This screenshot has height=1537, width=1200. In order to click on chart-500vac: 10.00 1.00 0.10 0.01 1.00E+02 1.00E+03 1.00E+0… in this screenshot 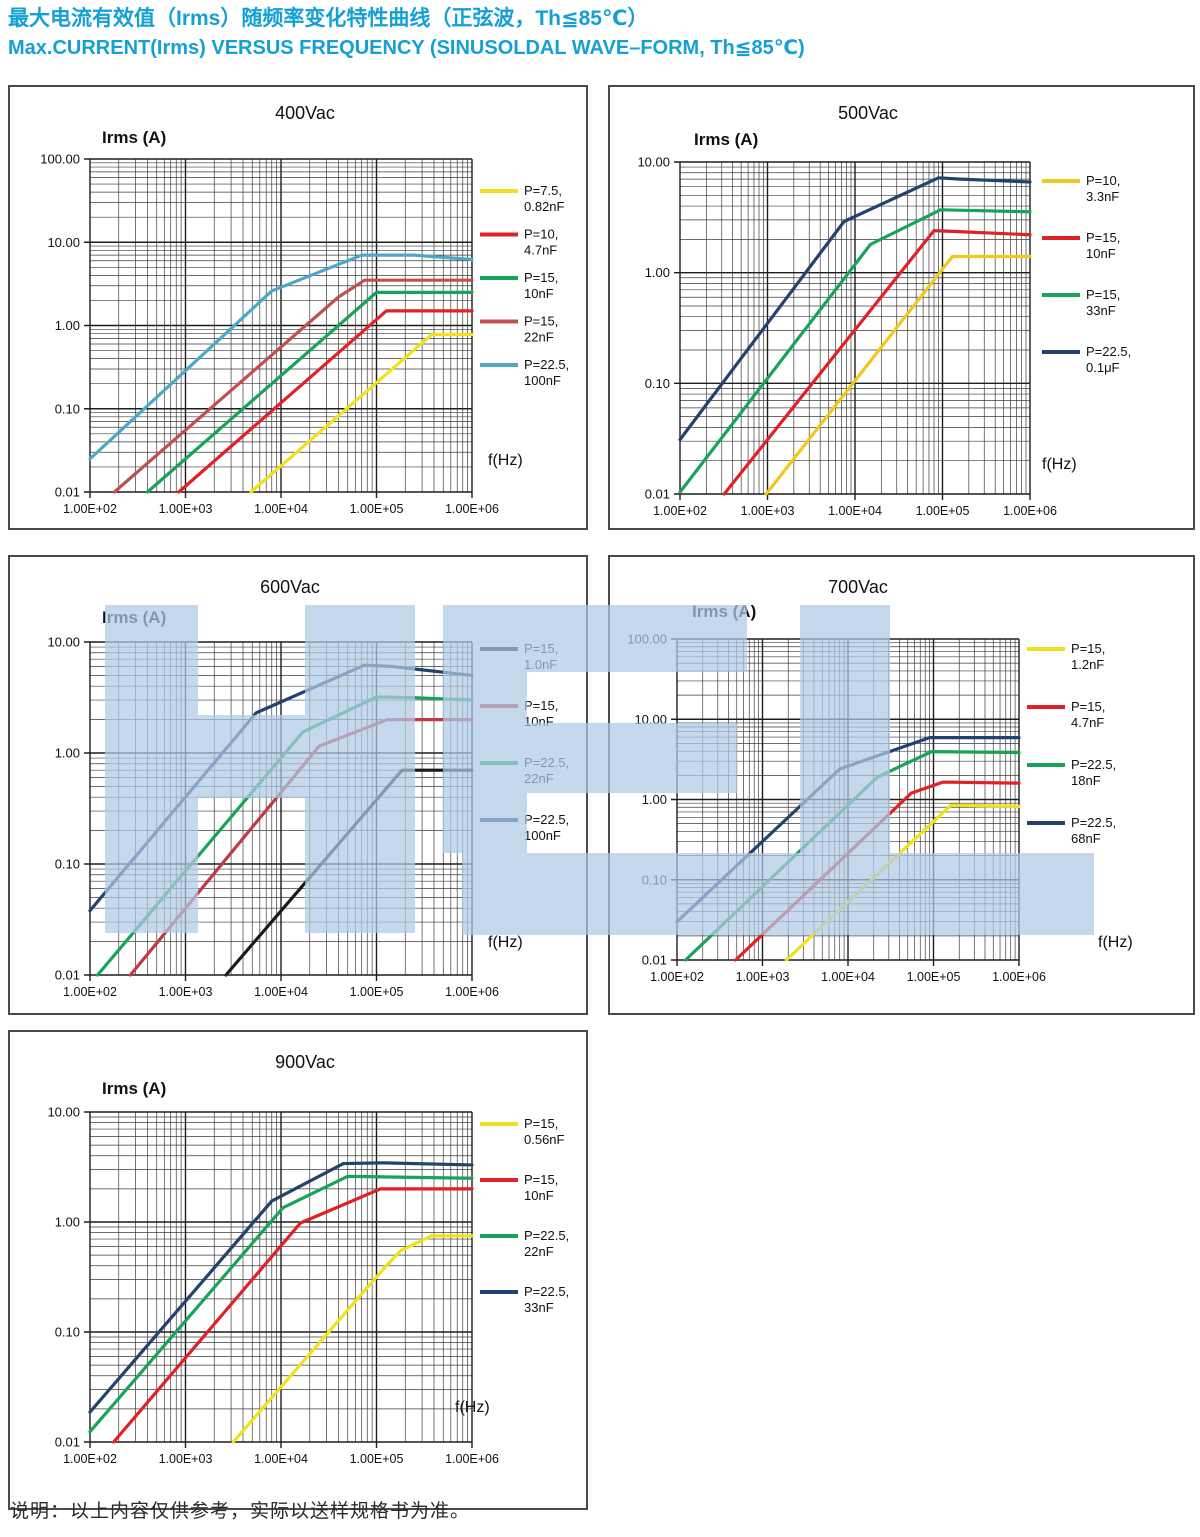, I will do `click(884, 310)`.